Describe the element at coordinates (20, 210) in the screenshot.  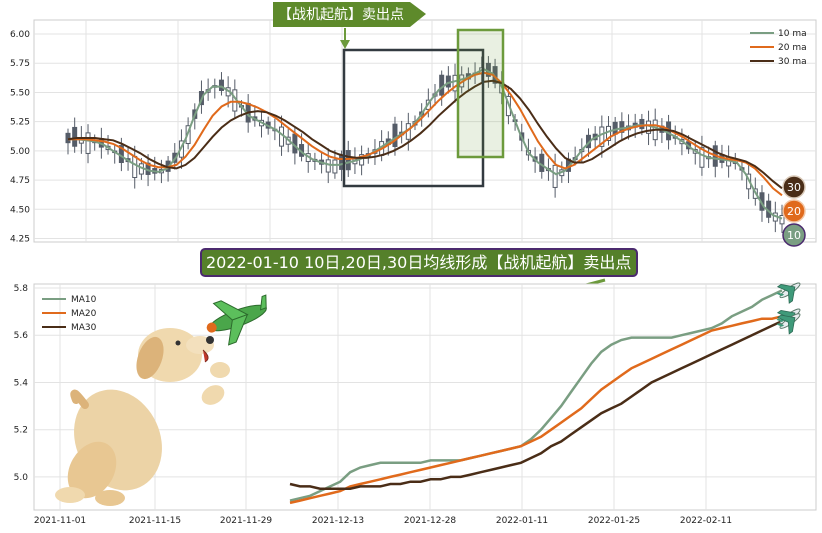
I see `top-y-tick-label: 4.50` at that location.